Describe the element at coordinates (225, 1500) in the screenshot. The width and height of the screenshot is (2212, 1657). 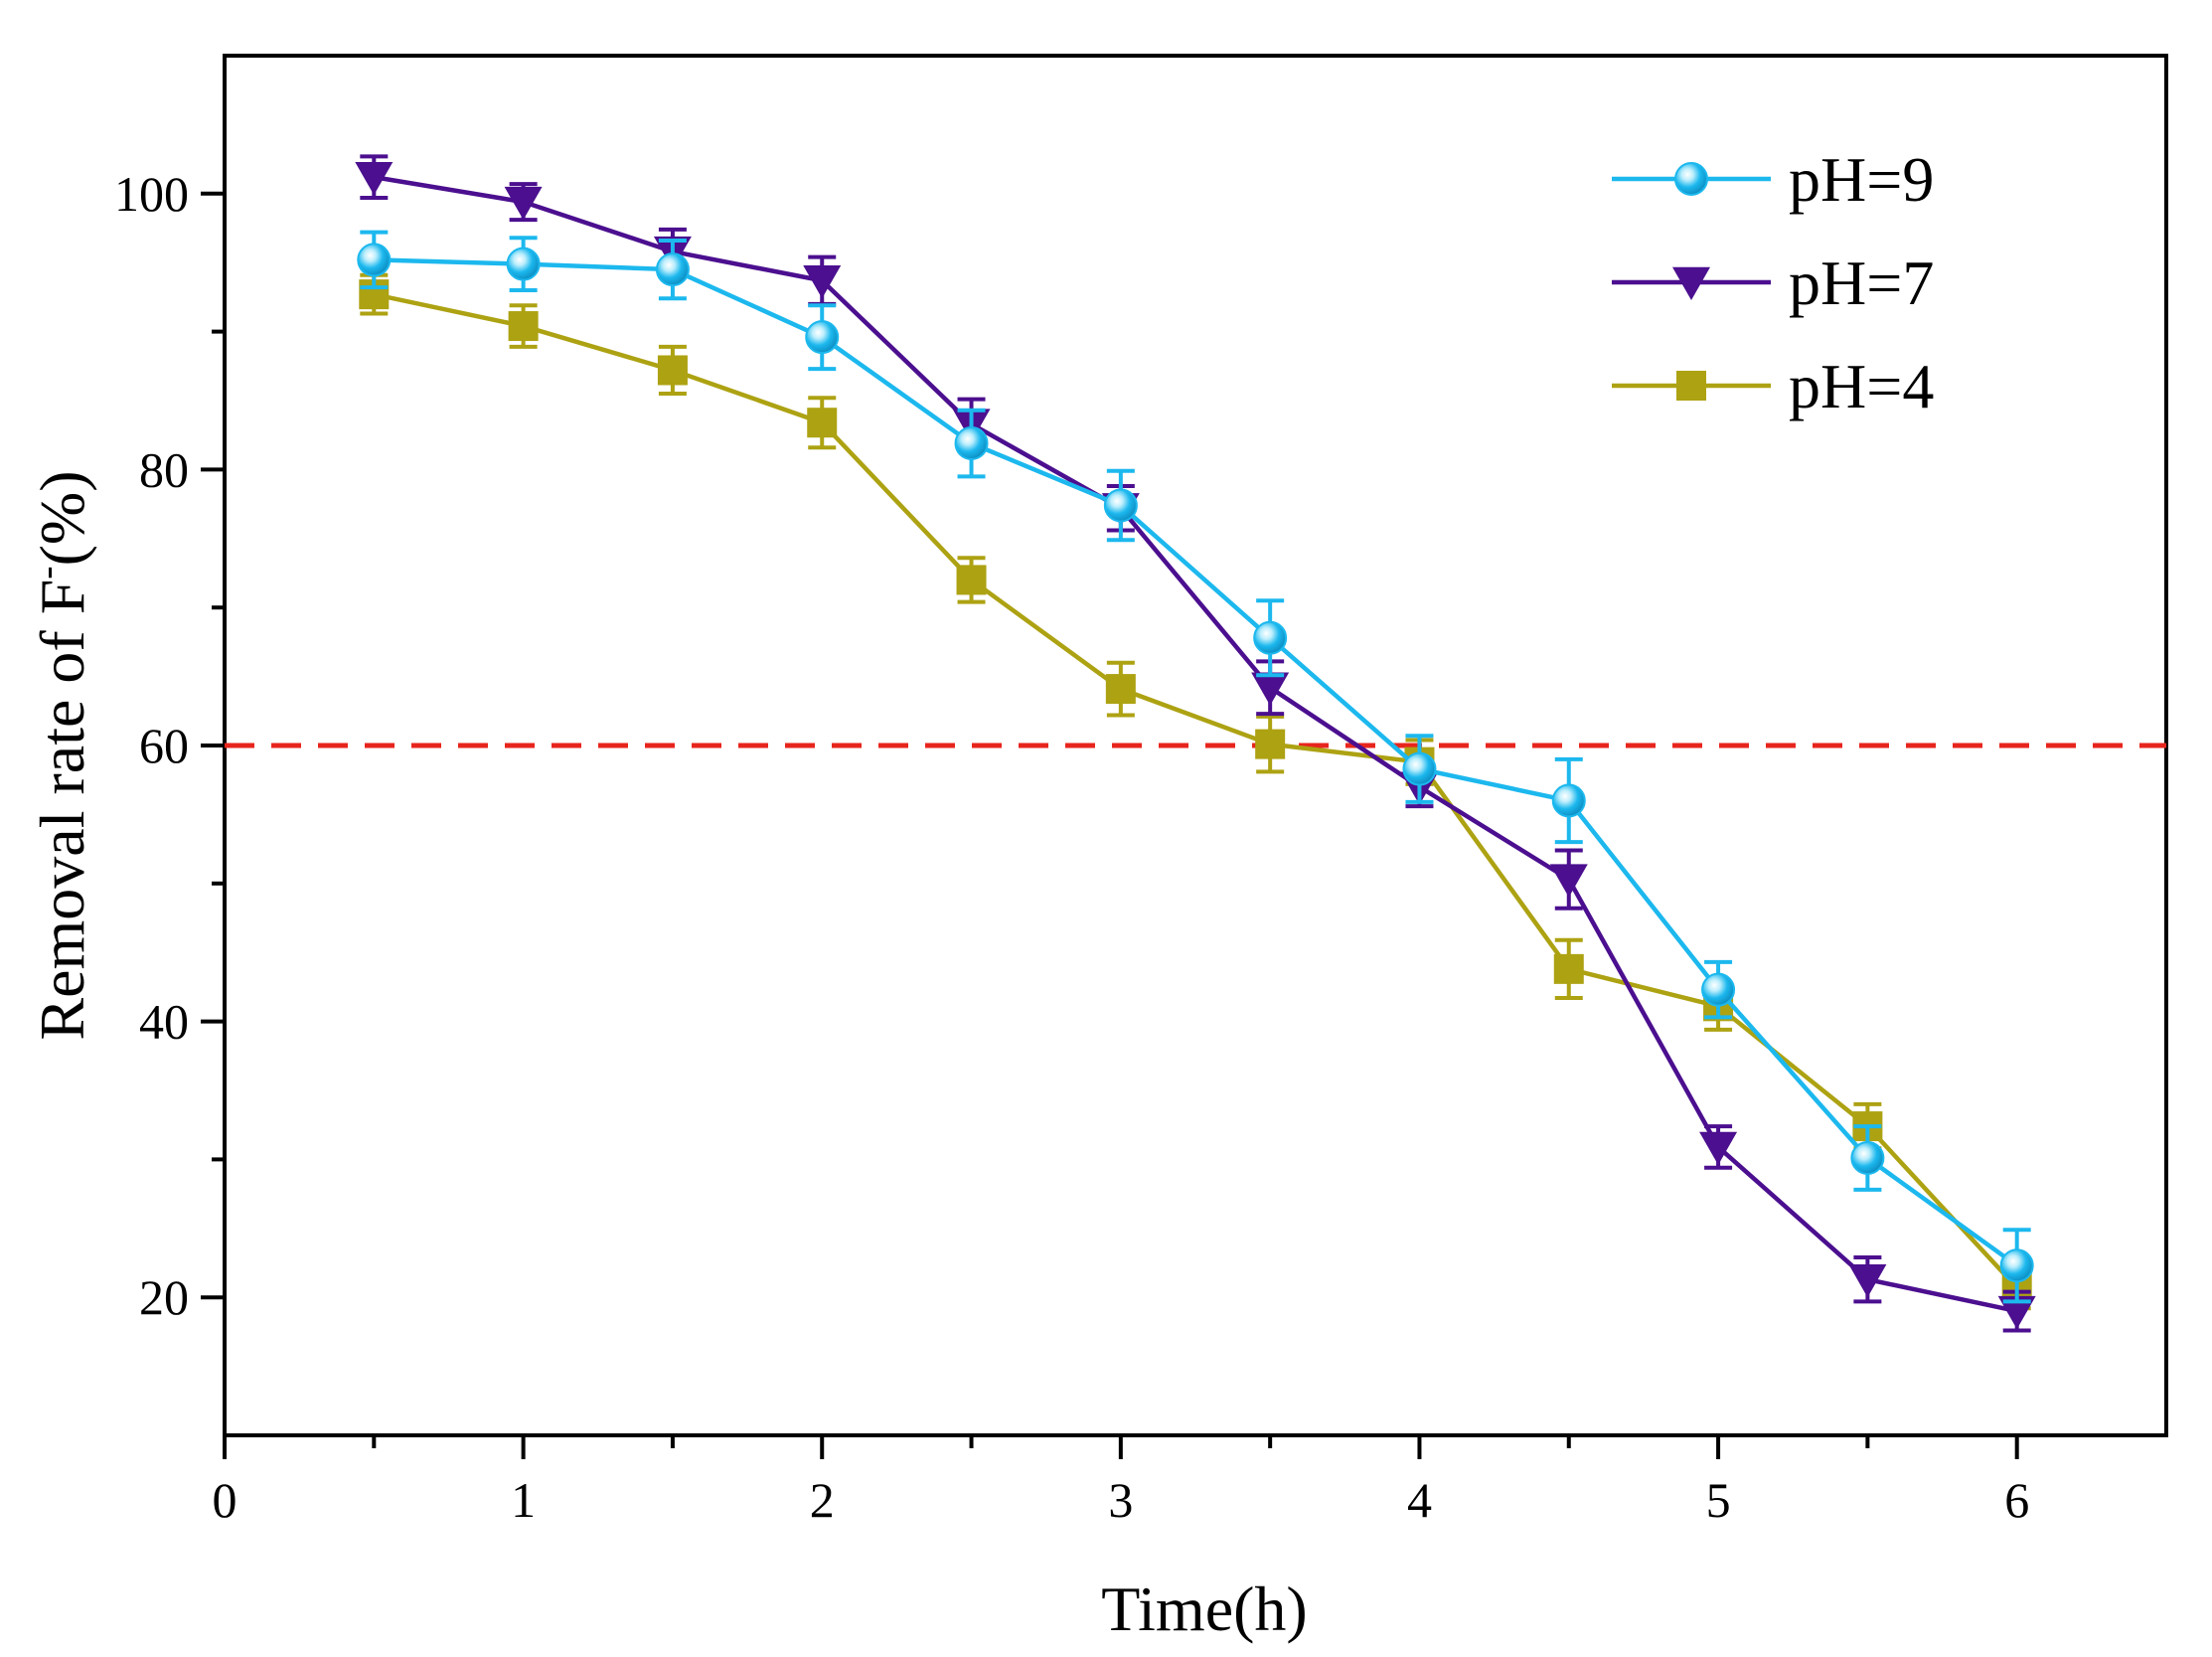
I see `x-tick-label: 0` at that location.